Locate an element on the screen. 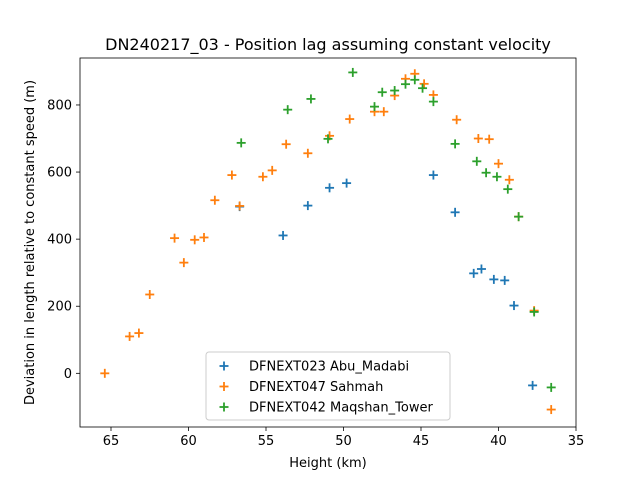 Image resolution: width=640 pixels, height=480 pixels. x-axis: 65 60 55 50 45 40 35 is located at coordinates (344, 438).